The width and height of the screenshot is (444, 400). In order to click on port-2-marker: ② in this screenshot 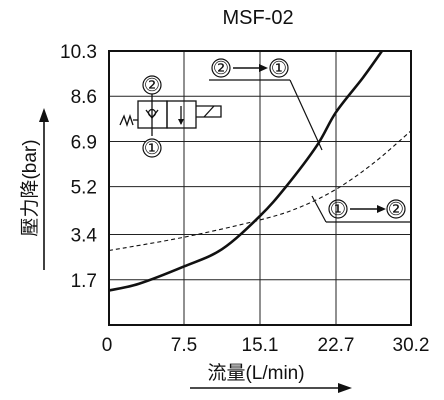, I will do `click(152, 85)`.